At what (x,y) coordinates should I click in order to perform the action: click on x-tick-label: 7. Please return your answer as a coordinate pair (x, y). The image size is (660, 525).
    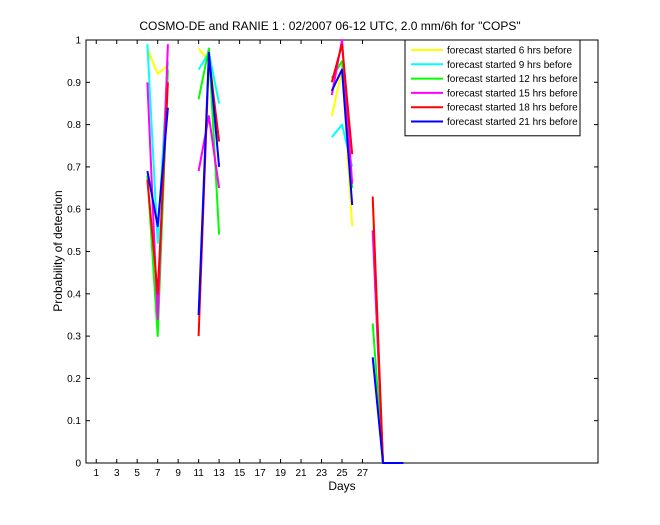
    Looking at the image, I should click on (158, 473).